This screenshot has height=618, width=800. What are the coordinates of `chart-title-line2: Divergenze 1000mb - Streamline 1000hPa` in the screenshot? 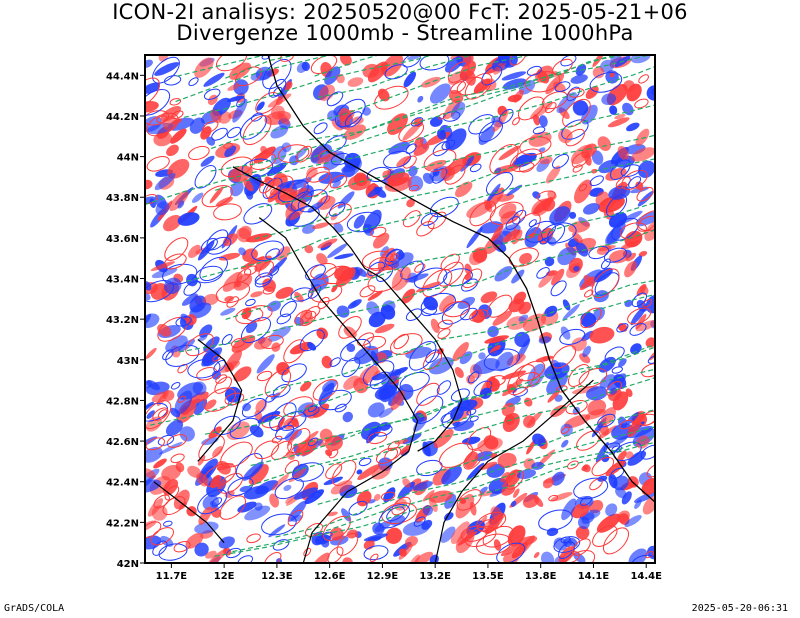 It's located at (405, 33).